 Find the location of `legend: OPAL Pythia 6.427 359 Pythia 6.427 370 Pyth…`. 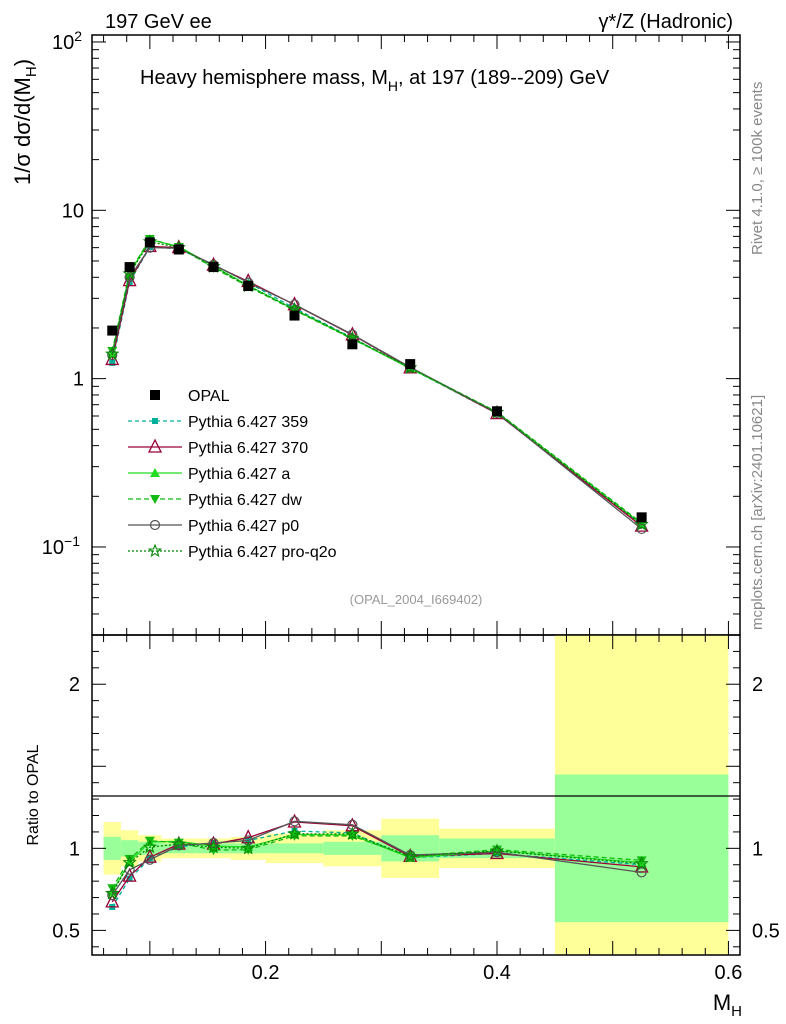

legend: OPAL Pythia 6.427 359 Pythia 6.427 370 Pyth… is located at coordinates (232, 474).